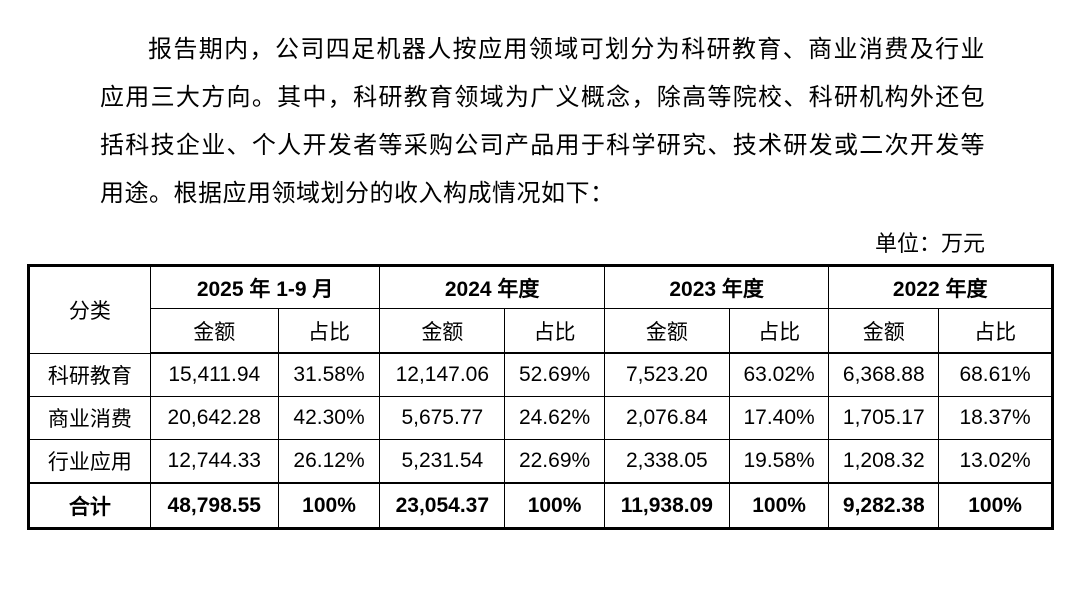 This screenshot has width=1080, height=590. Describe the element at coordinates (329, 461) in the screenshot. I see `ratio-cell: 26.12%` at that location.